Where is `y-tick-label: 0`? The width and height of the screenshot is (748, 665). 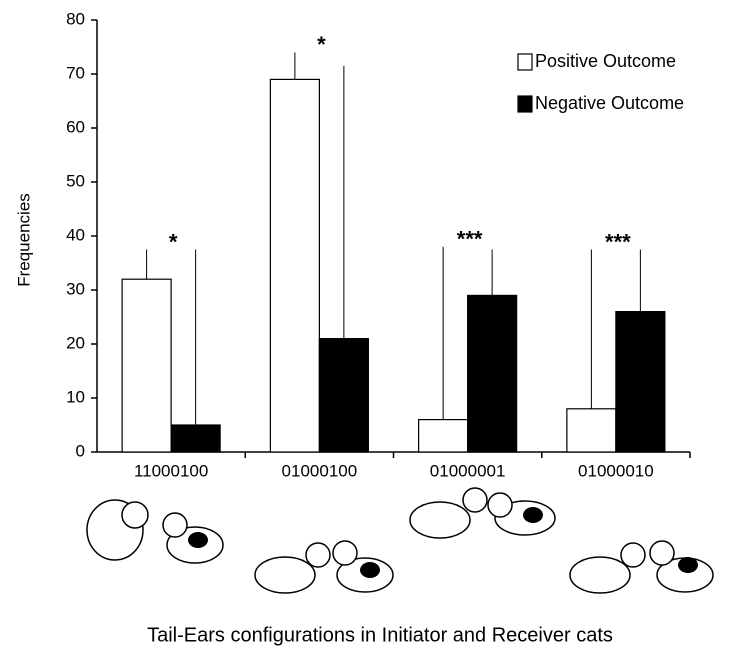
y-tick-label: 0 is located at coordinates (80, 450).